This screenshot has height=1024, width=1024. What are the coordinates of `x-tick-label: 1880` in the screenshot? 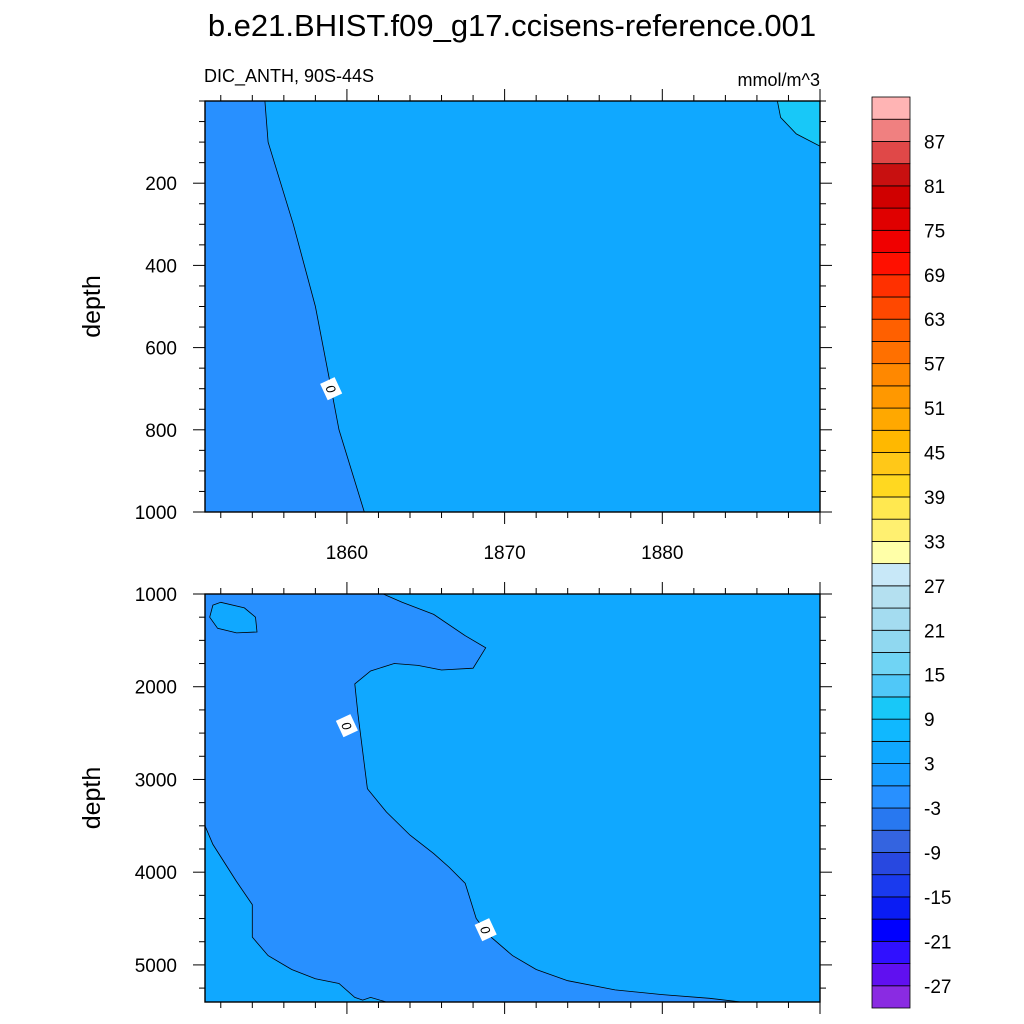 It's located at (662, 553).